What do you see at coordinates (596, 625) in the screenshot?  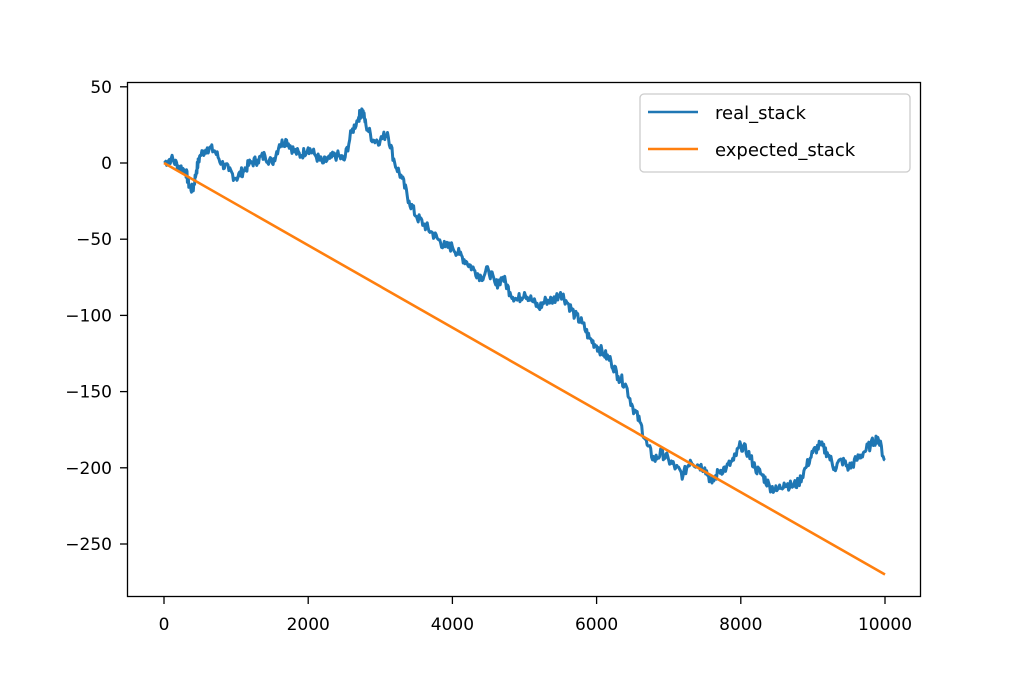 I see `x-tick-label: 6000` at bounding box center [596, 625].